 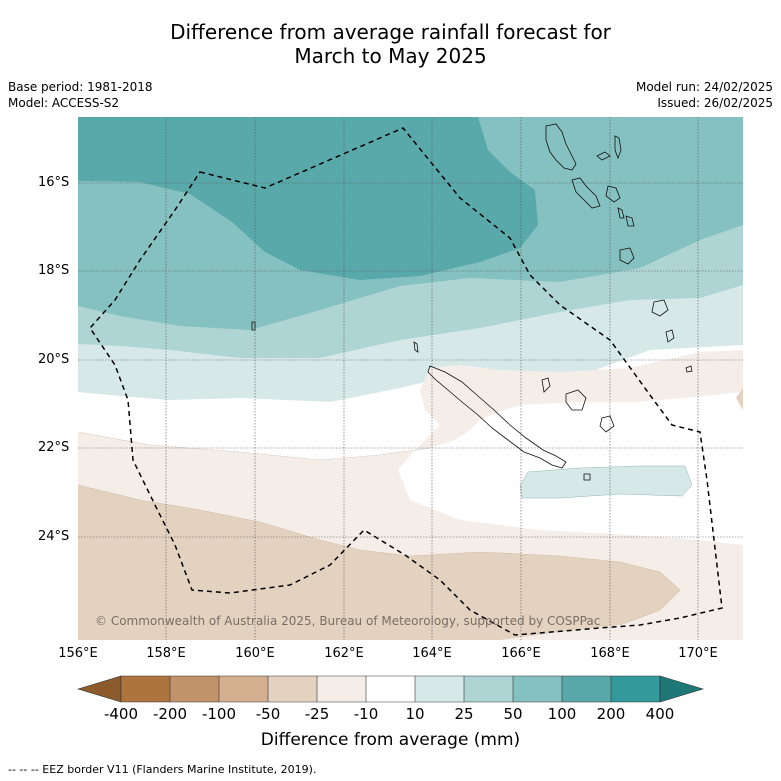 I want to click on vanuatu-erromango, so click(x=627, y=256).